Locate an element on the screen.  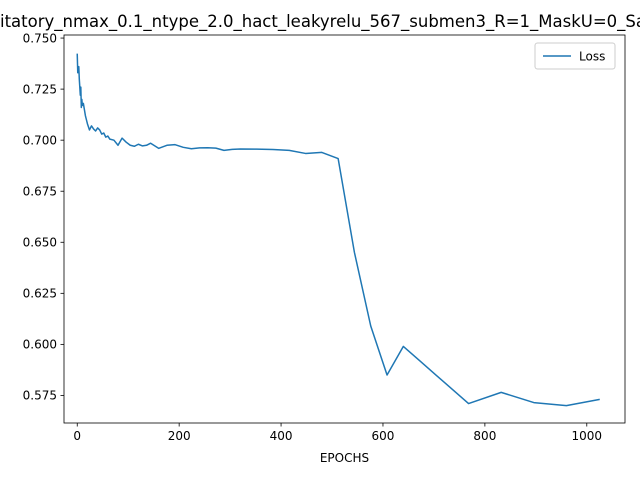
x-tick-label: 400 is located at coordinates (281, 436).